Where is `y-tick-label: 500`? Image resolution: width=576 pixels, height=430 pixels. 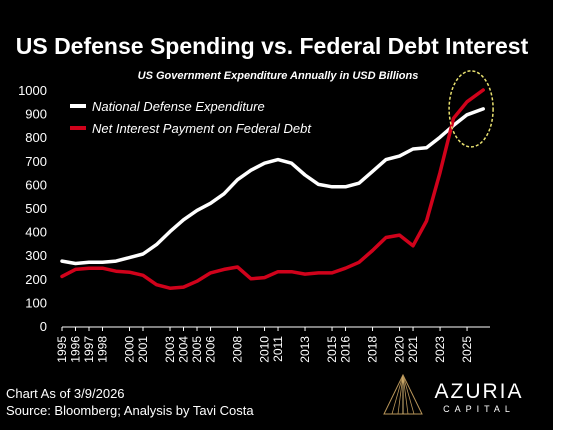 y-tick-label: 500 is located at coordinates (36, 208).